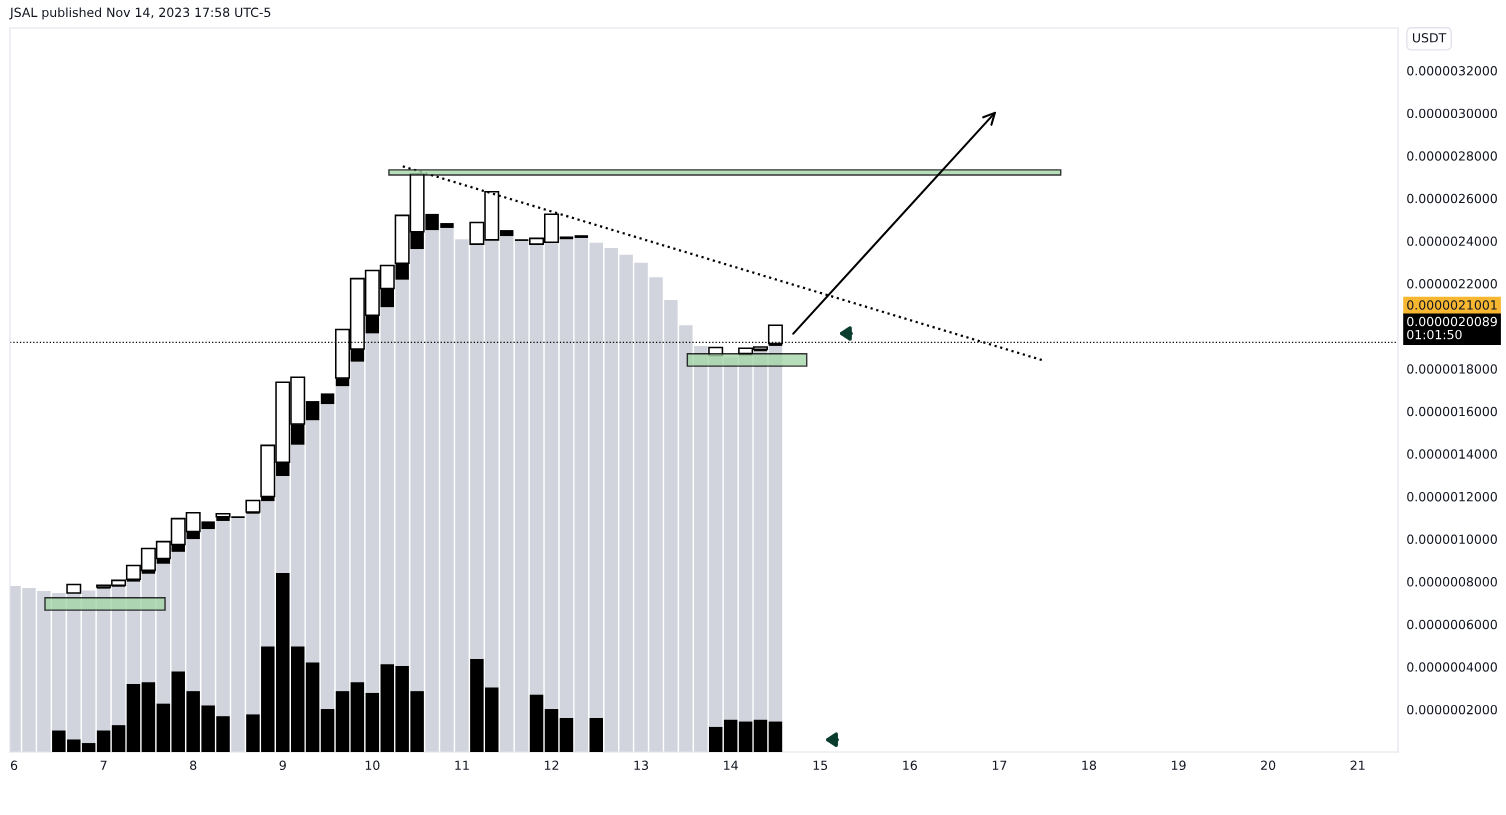 The image size is (1506, 815). Describe the element at coordinates (372, 765) in the screenshot. I see `x-tick-label: 10` at that location.